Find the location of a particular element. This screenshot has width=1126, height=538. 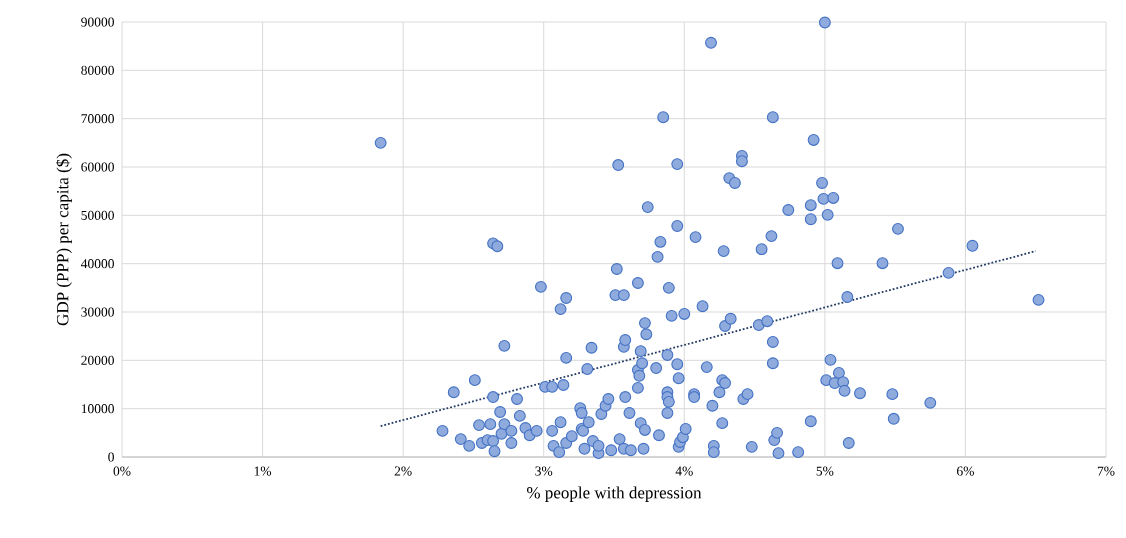

y-tick-label: 60000 is located at coordinates (97, 167).